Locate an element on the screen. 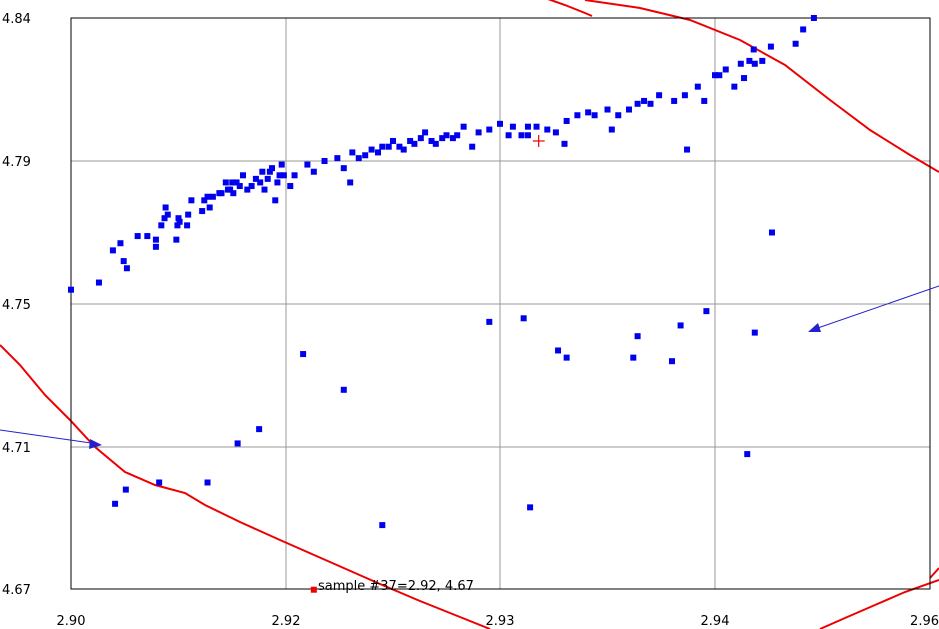  highlight-point is located at coordinates (313, 589).